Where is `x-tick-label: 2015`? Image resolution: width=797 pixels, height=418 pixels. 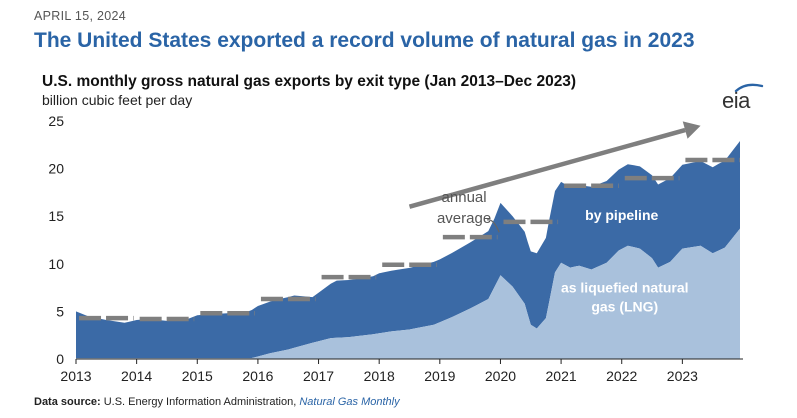 x-tick-label: 2015 is located at coordinates (197, 376).